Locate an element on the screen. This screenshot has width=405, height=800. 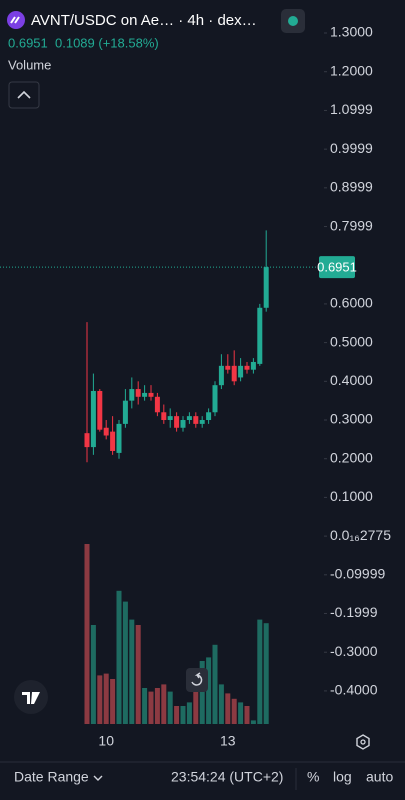
tv-logo is located at coordinates (31, 697).